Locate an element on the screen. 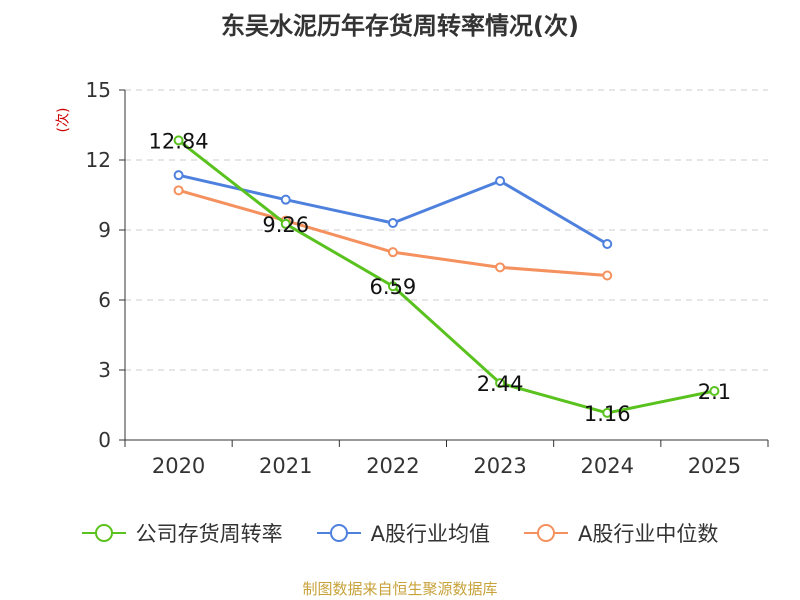  y-tick-label: 3 is located at coordinates (104, 370).